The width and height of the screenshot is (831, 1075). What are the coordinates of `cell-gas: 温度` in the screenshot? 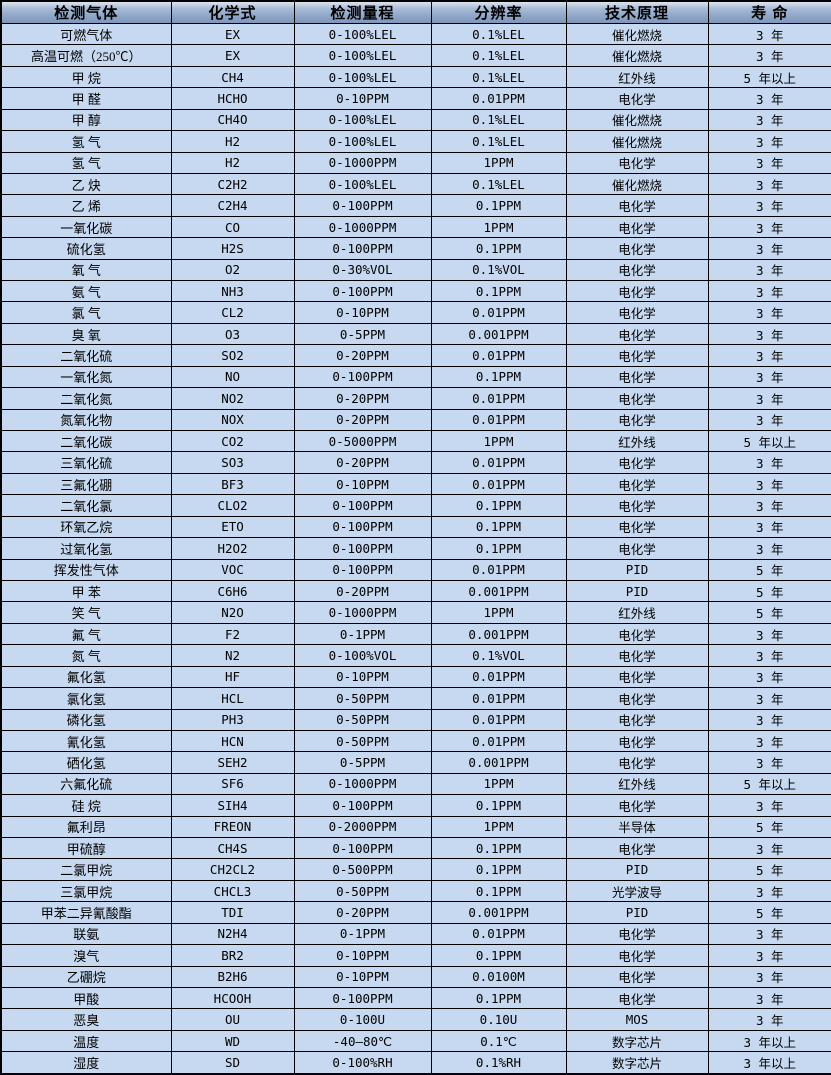 It's located at (86, 1041).